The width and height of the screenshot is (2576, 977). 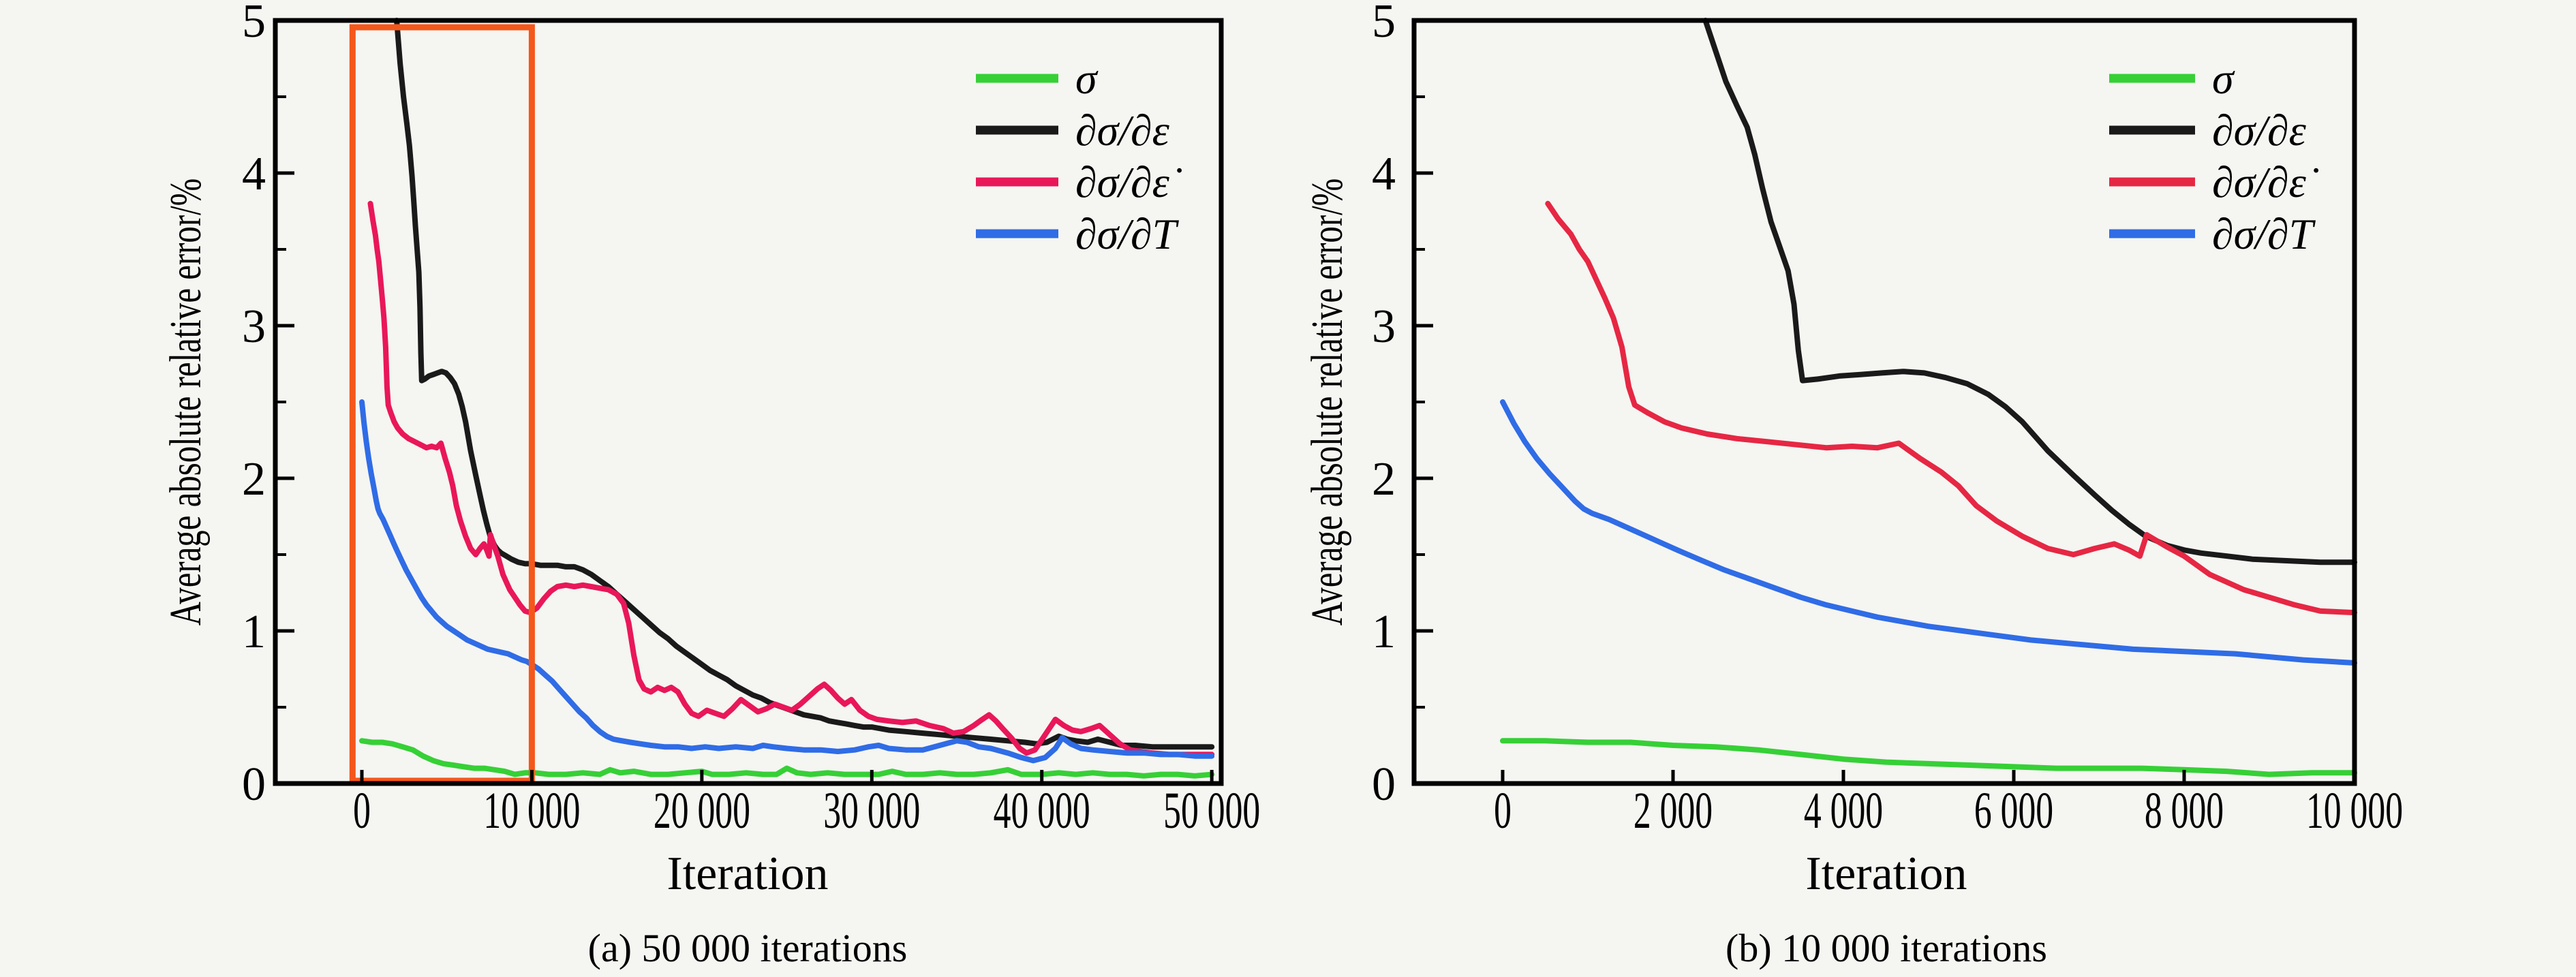 What do you see at coordinates (1886, 874) in the screenshot?
I see `panel-b-xaxis-title: Iteration` at bounding box center [1886, 874].